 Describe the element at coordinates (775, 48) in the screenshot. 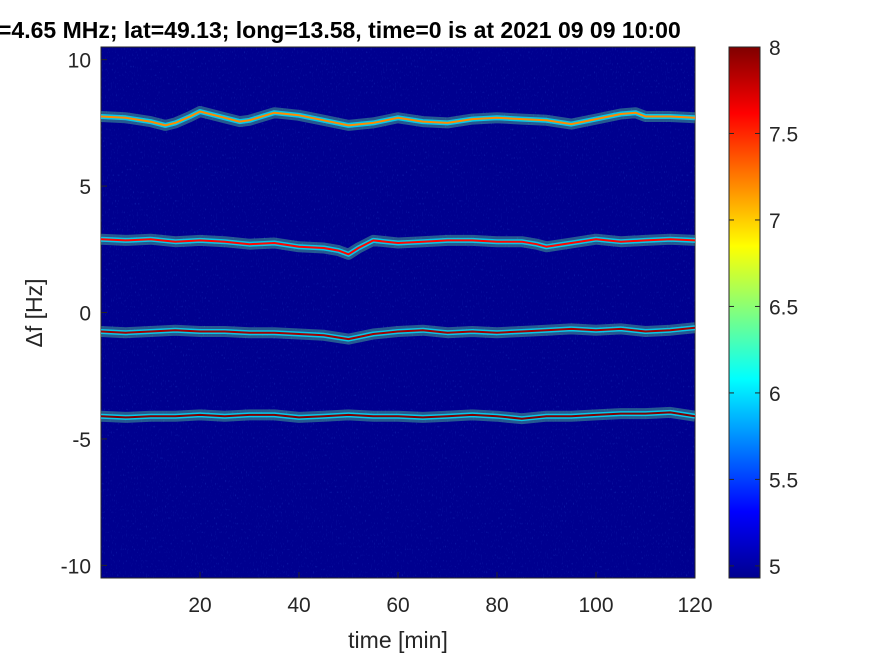

I see `colorbar-tick-label: 8` at that location.